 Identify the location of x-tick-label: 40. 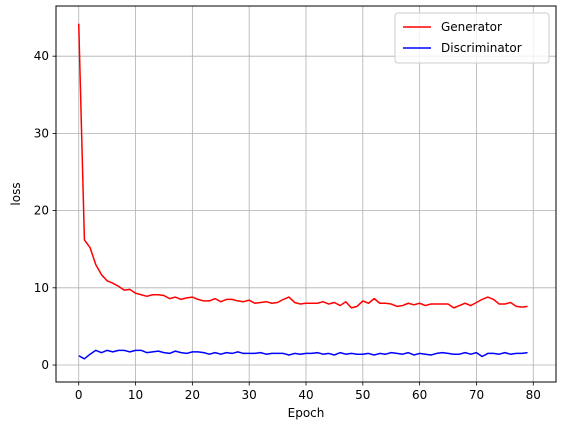
(305, 395).